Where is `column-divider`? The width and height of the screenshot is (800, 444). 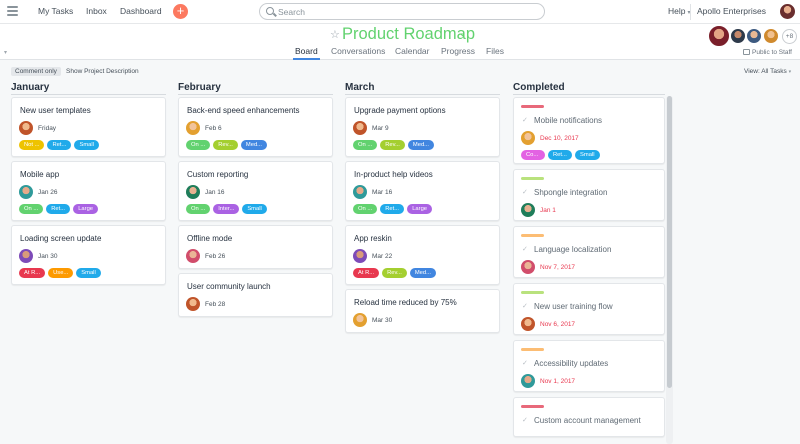 column-divider is located at coordinates (422, 94).